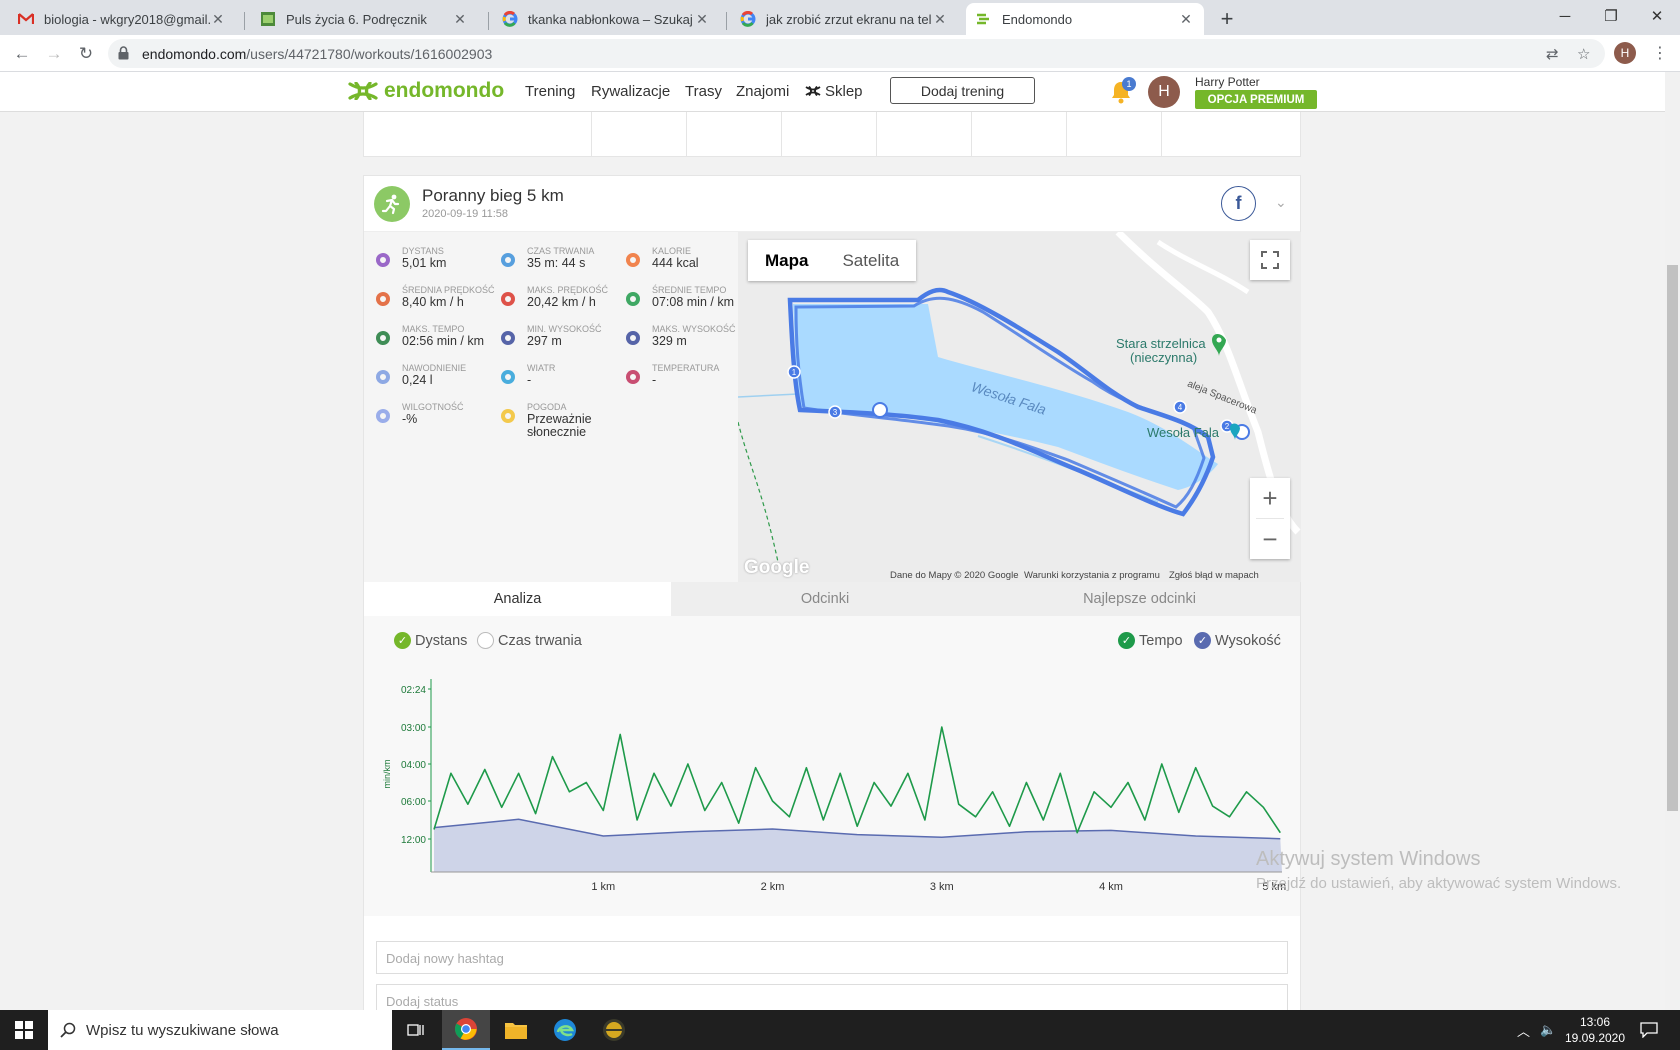 The width and height of the screenshot is (1680, 1050). What do you see at coordinates (733, 130) in the screenshot?
I see `calendar-day: 6` at bounding box center [733, 130].